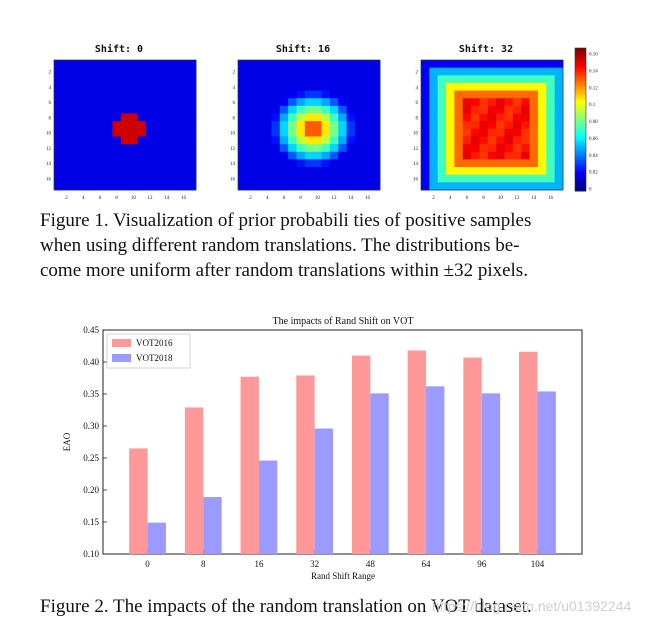 The width and height of the screenshot is (651, 628). Describe the element at coordinates (259, 564) in the screenshot. I see `x-tick-label: 16` at that location.